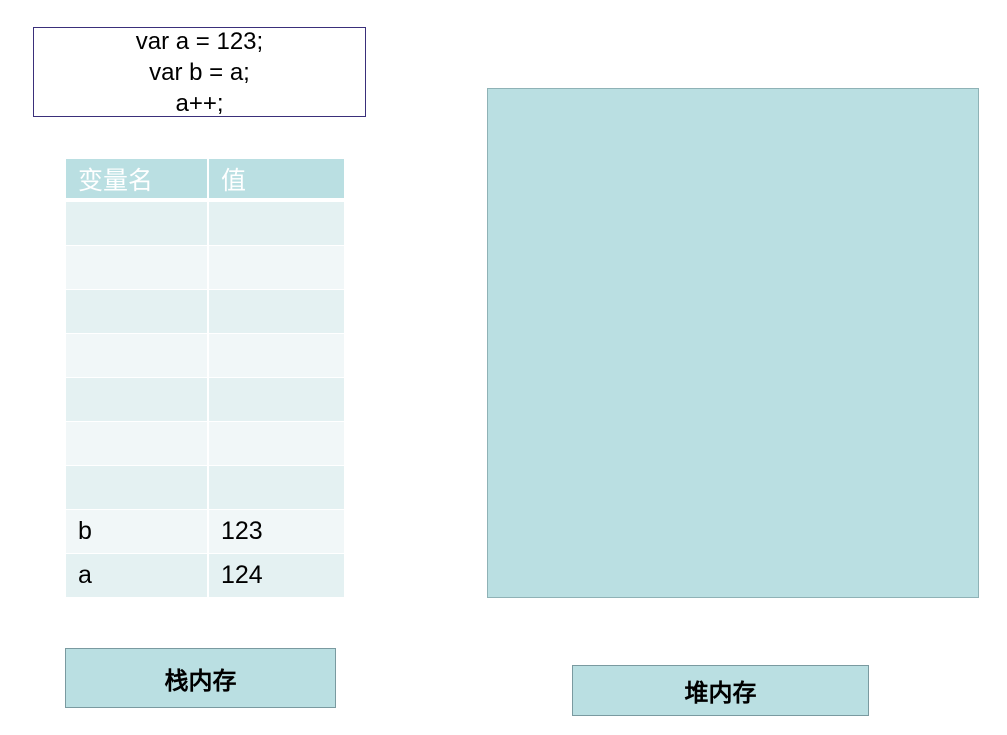 This screenshot has width=1007, height=735. What do you see at coordinates (136, 180) in the screenshot?
I see `column-header-name: 变量名` at bounding box center [136, 180].